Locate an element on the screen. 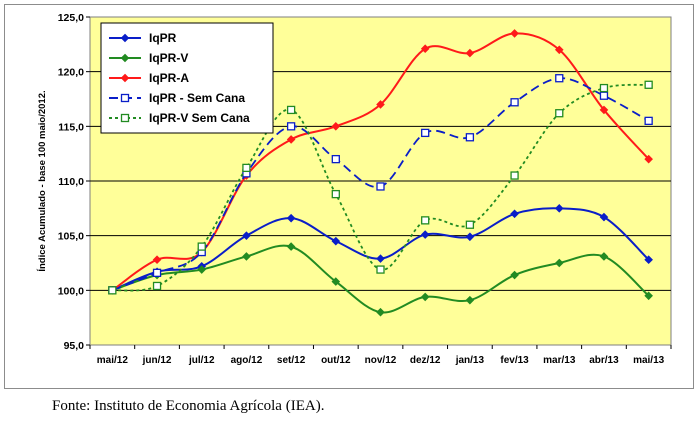 The height and width of the screenshot is (437, 700). y-tick-label: 120,0 is located at coordinates (71, 73).